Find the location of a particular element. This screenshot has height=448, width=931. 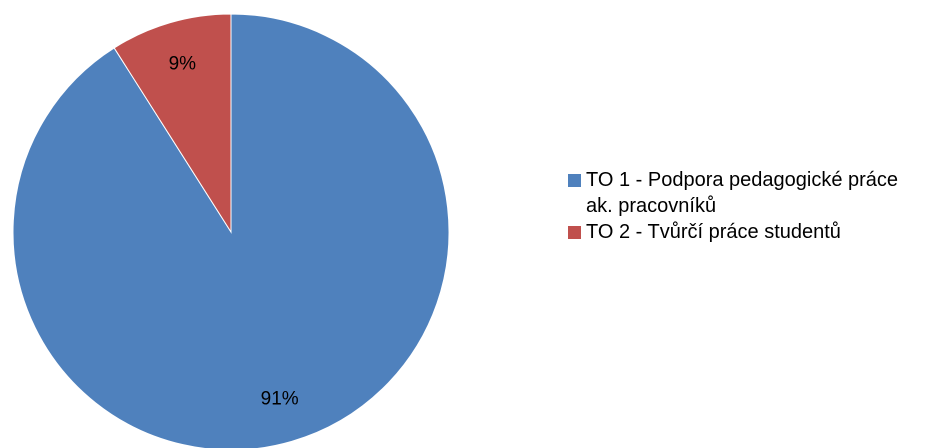

legend-swatch-to1 is located at coordinates (574, 180).